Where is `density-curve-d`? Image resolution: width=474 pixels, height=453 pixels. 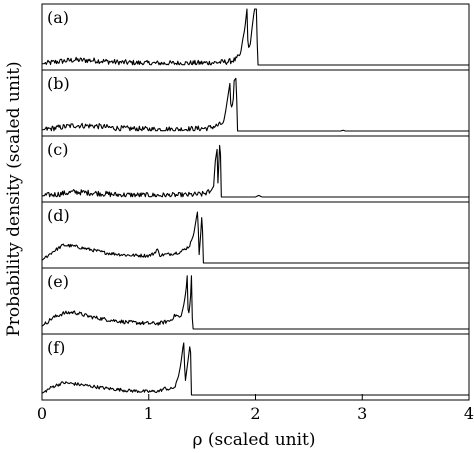 density-curve-d is located at coordinates (255, 237).